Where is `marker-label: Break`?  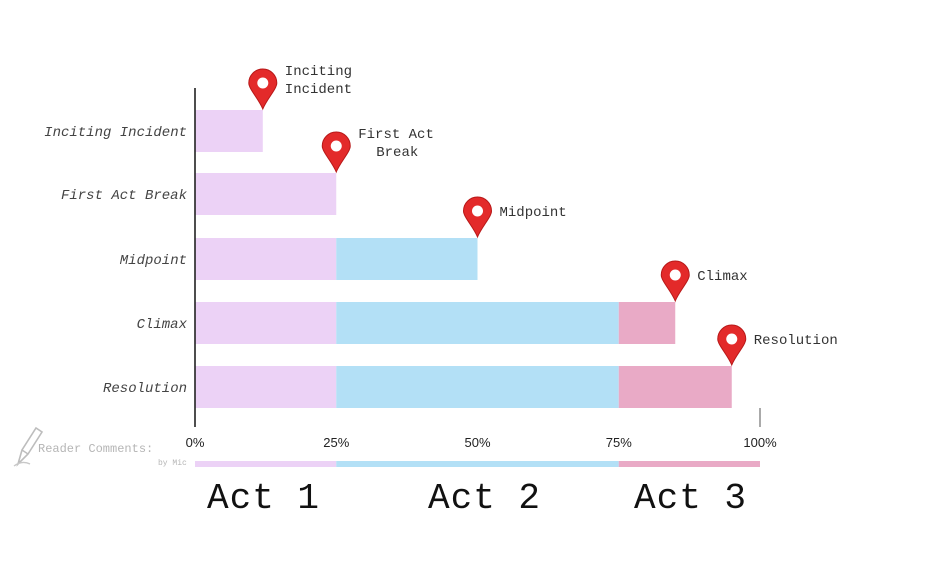 marker-label: Break is located at coordinates (397, 153).